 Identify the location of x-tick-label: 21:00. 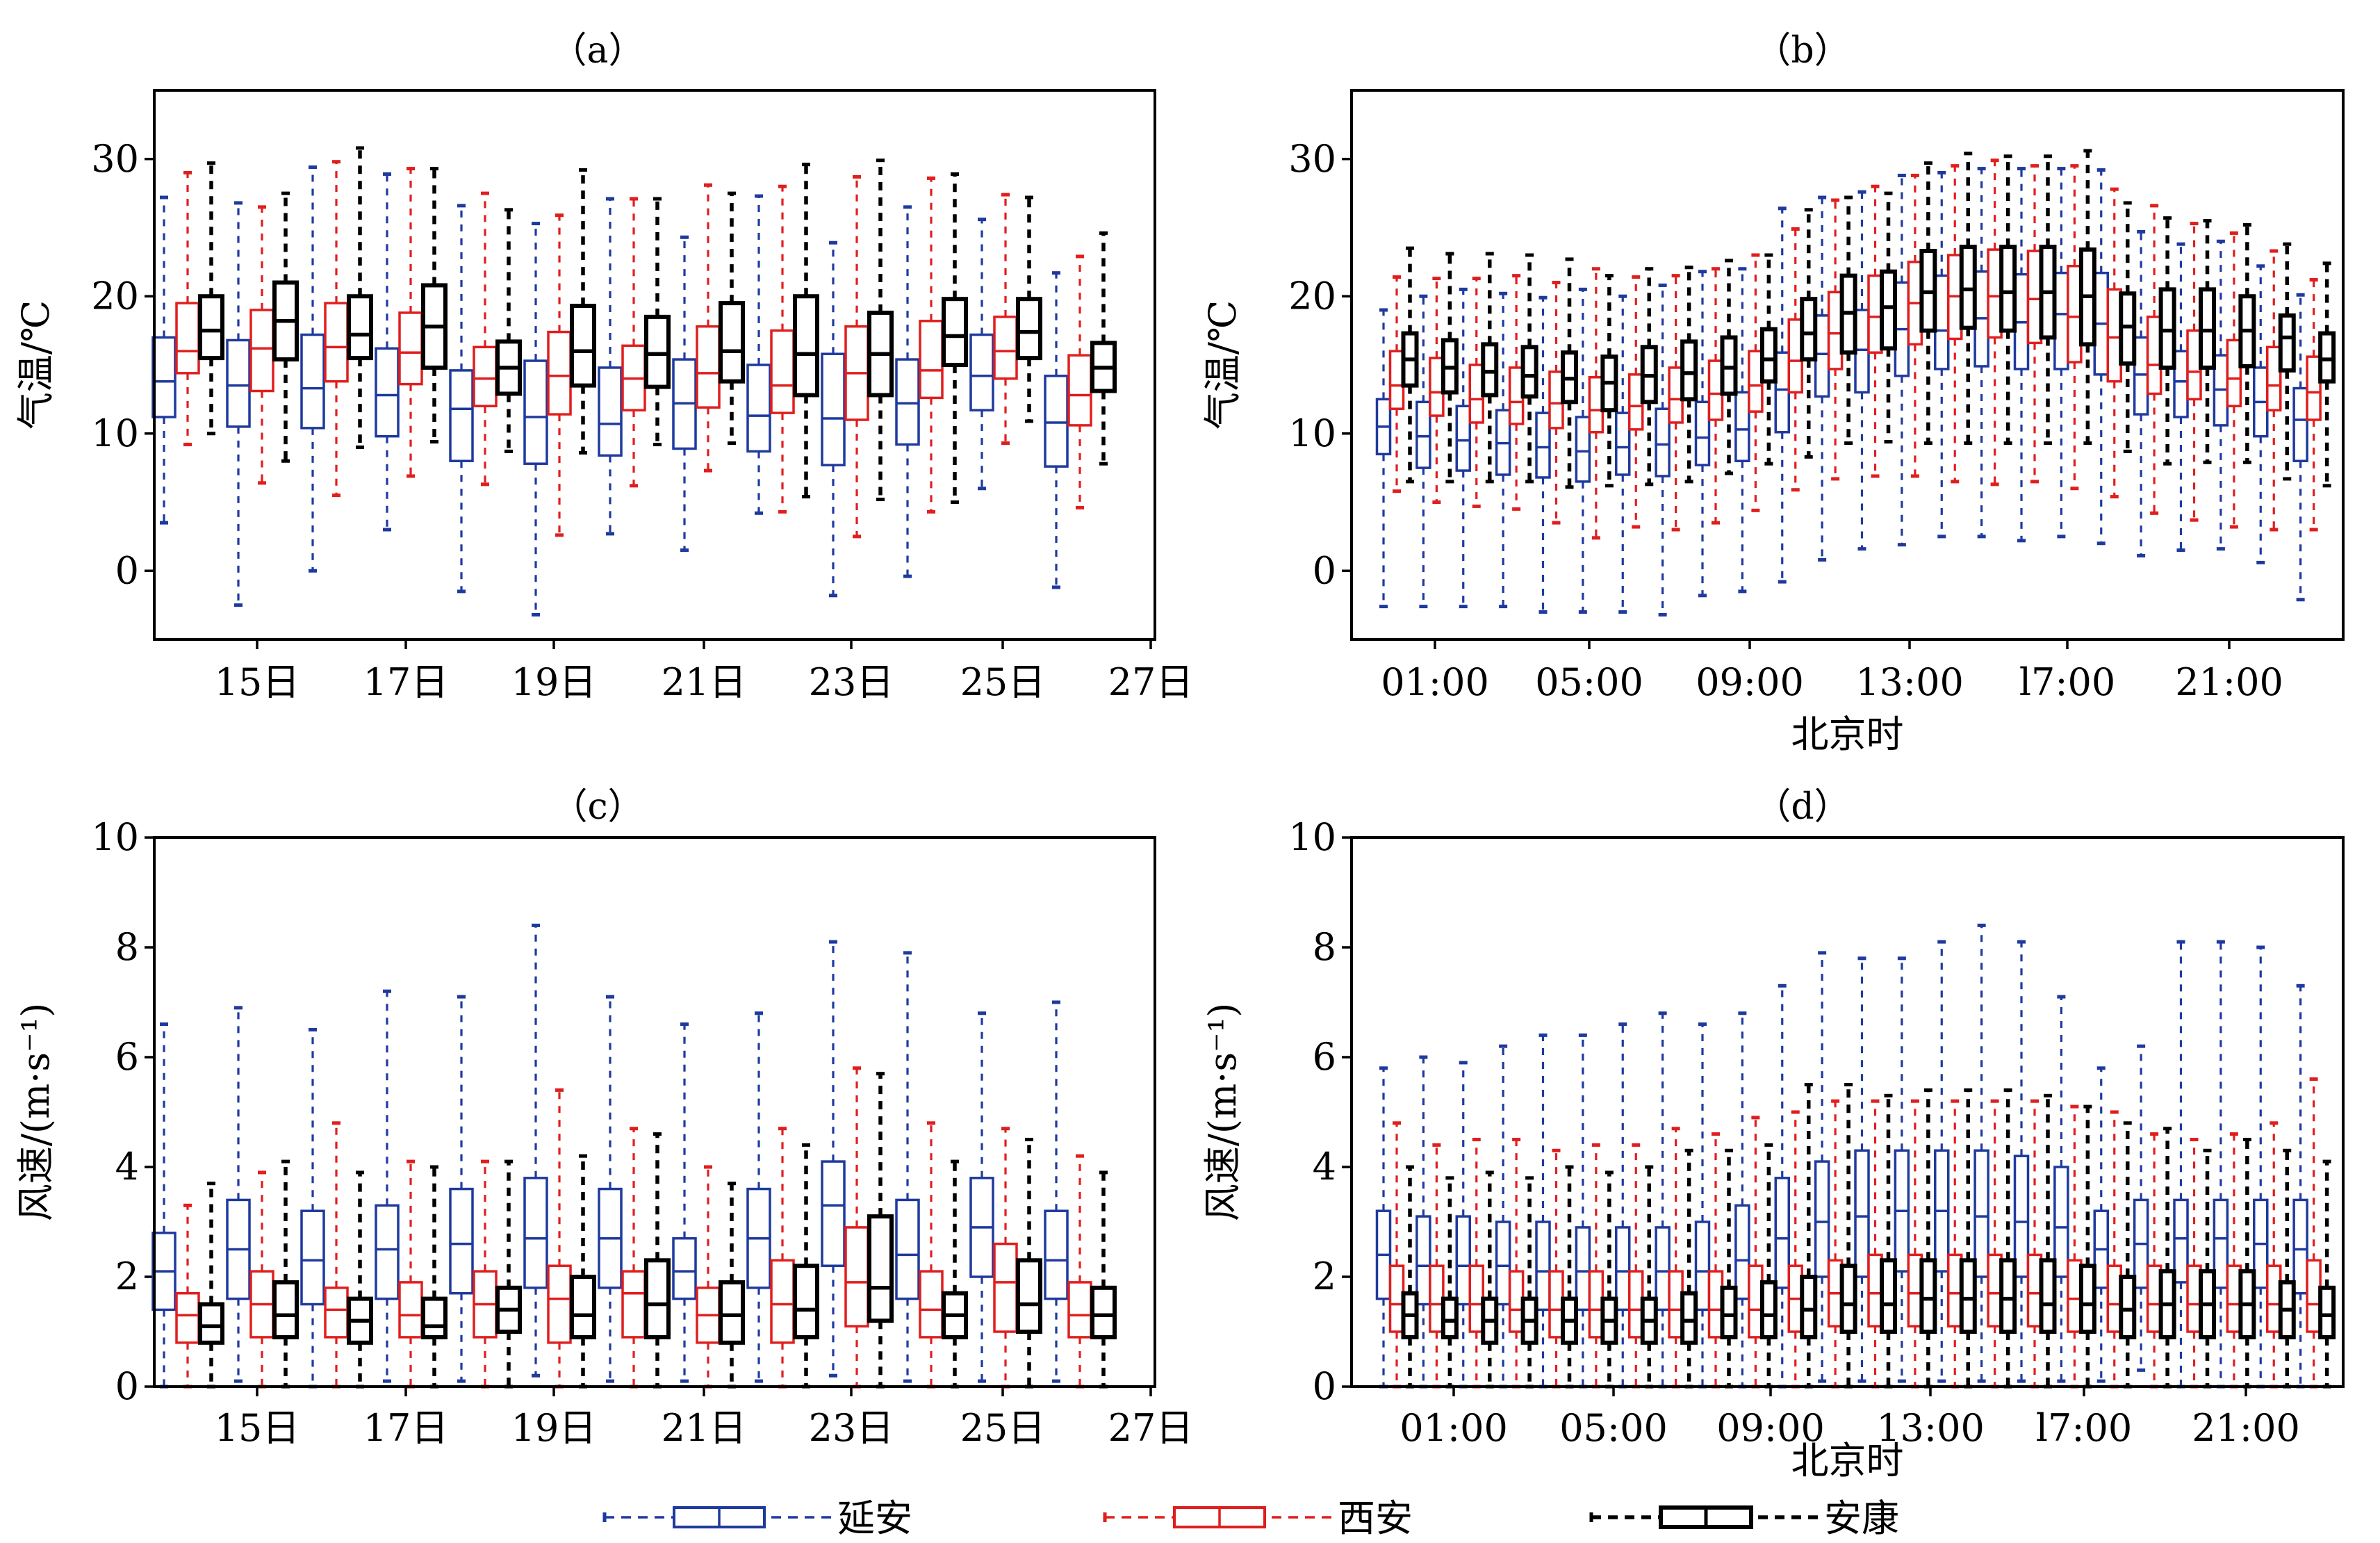
(2246, 1428).